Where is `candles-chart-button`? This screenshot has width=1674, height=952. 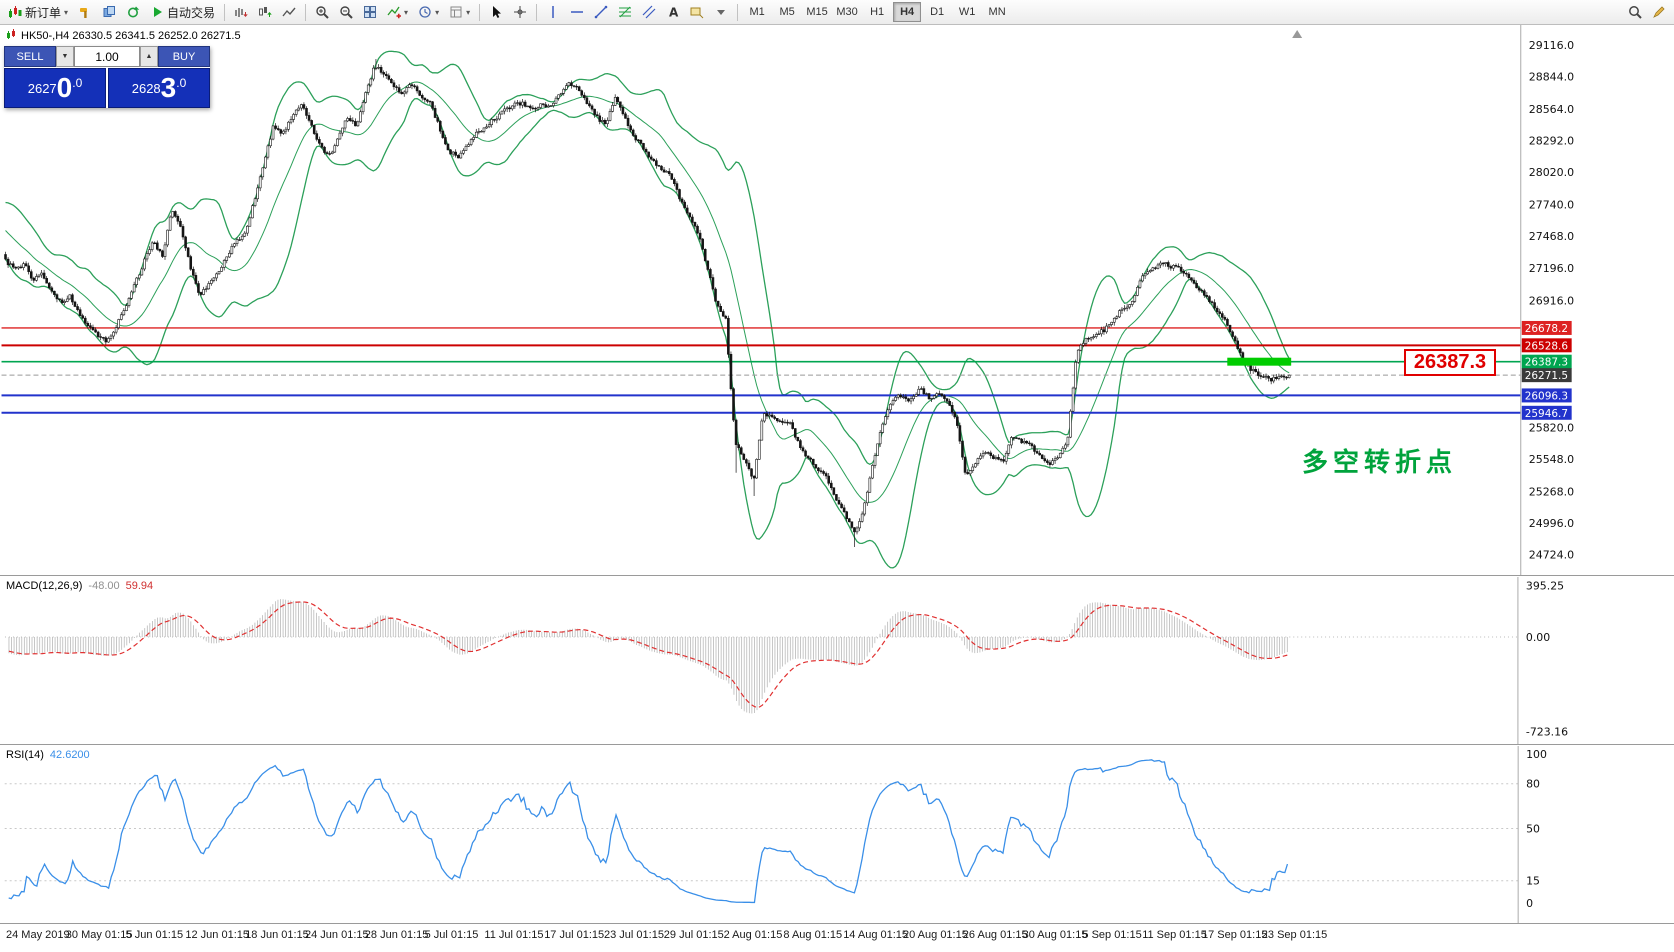
candles-chart-button is located at coordinates (265, 12).